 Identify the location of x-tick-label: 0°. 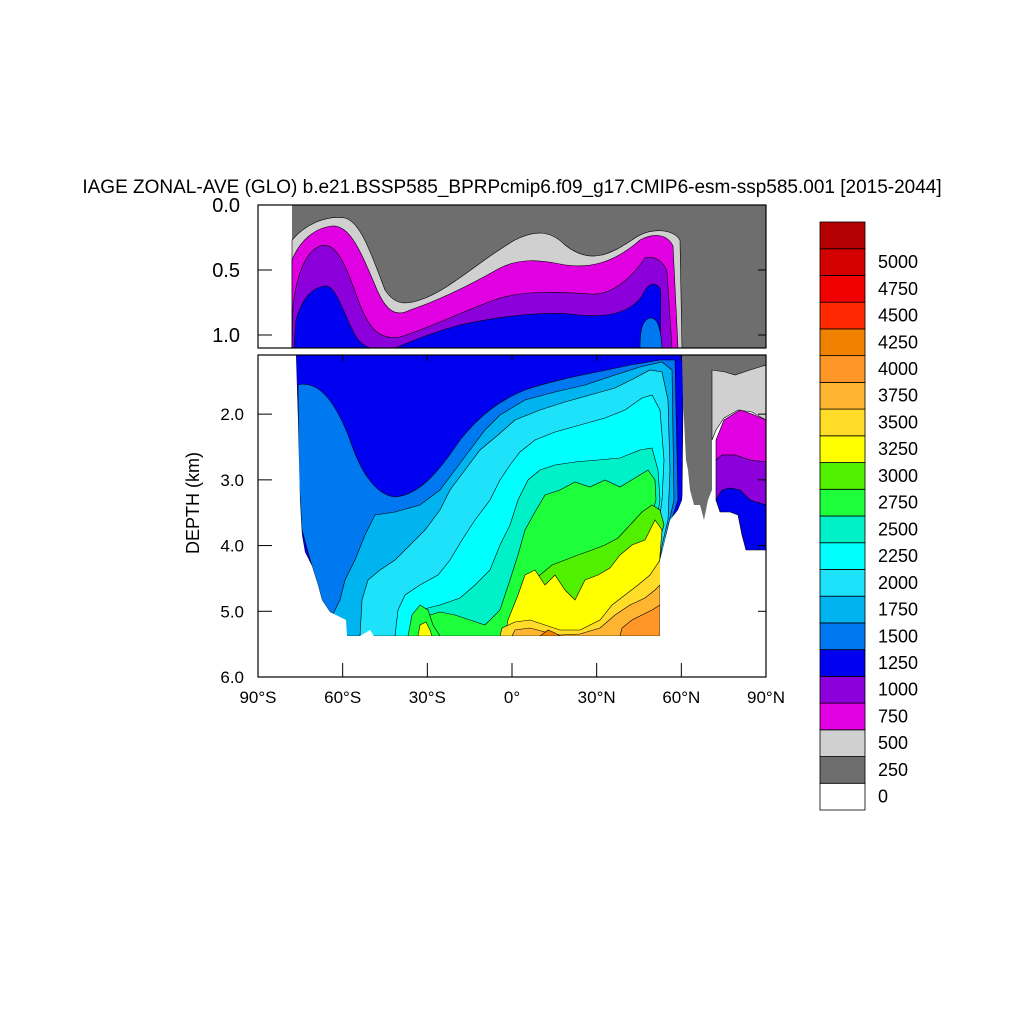
(512, 697).